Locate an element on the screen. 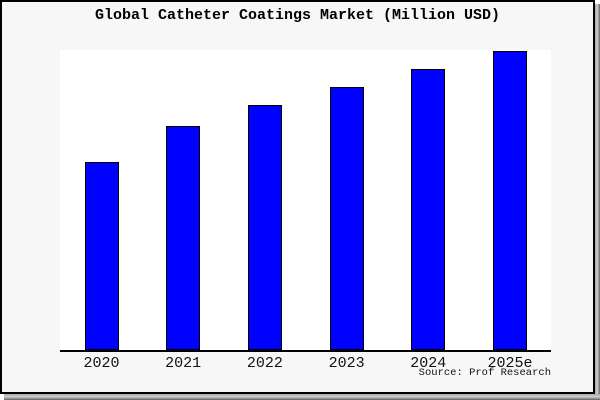  x-axis-labels: 2020 2021 2022 2023 2024 2025e is located at coordinates (305, 363).